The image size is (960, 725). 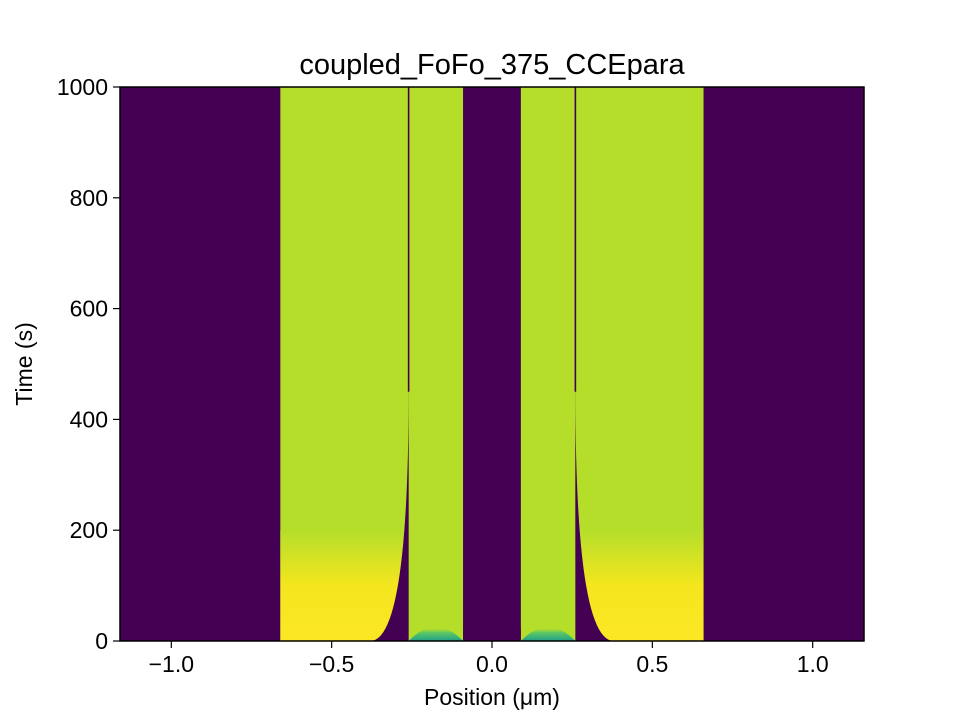 What do you see at coordinates (89, 530) in the screenshot?
I see `y-tick-label: 200` at bounding box center [89, 530].